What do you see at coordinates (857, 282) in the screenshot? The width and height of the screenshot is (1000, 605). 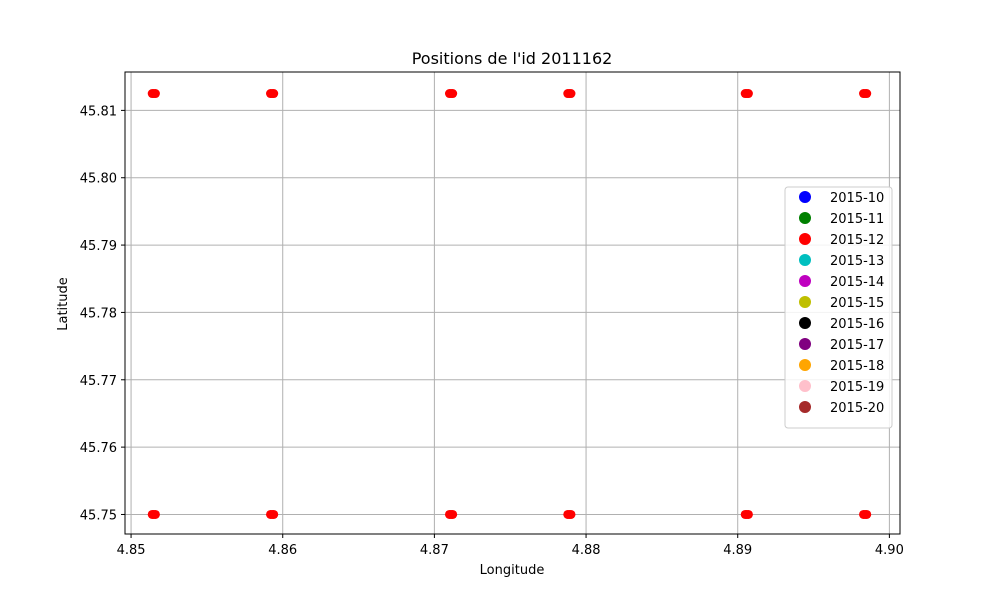 I see `legend-label: 2015-14` at bounding box center [857, 282].